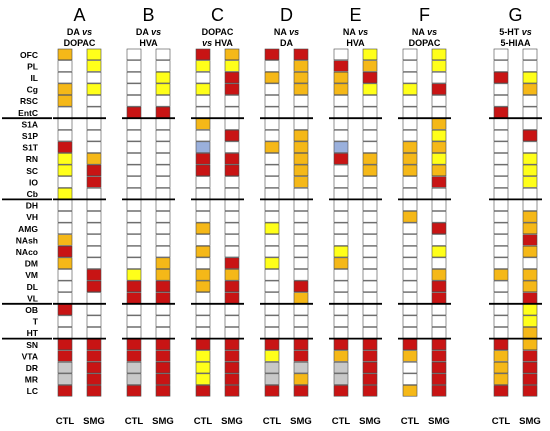 The height and width of the screenshot is (431, 550). What do you see at coordinates (530, 240) in the screenshot?
I see `cell-g-smg-nash` at bounding box center [530, 240].